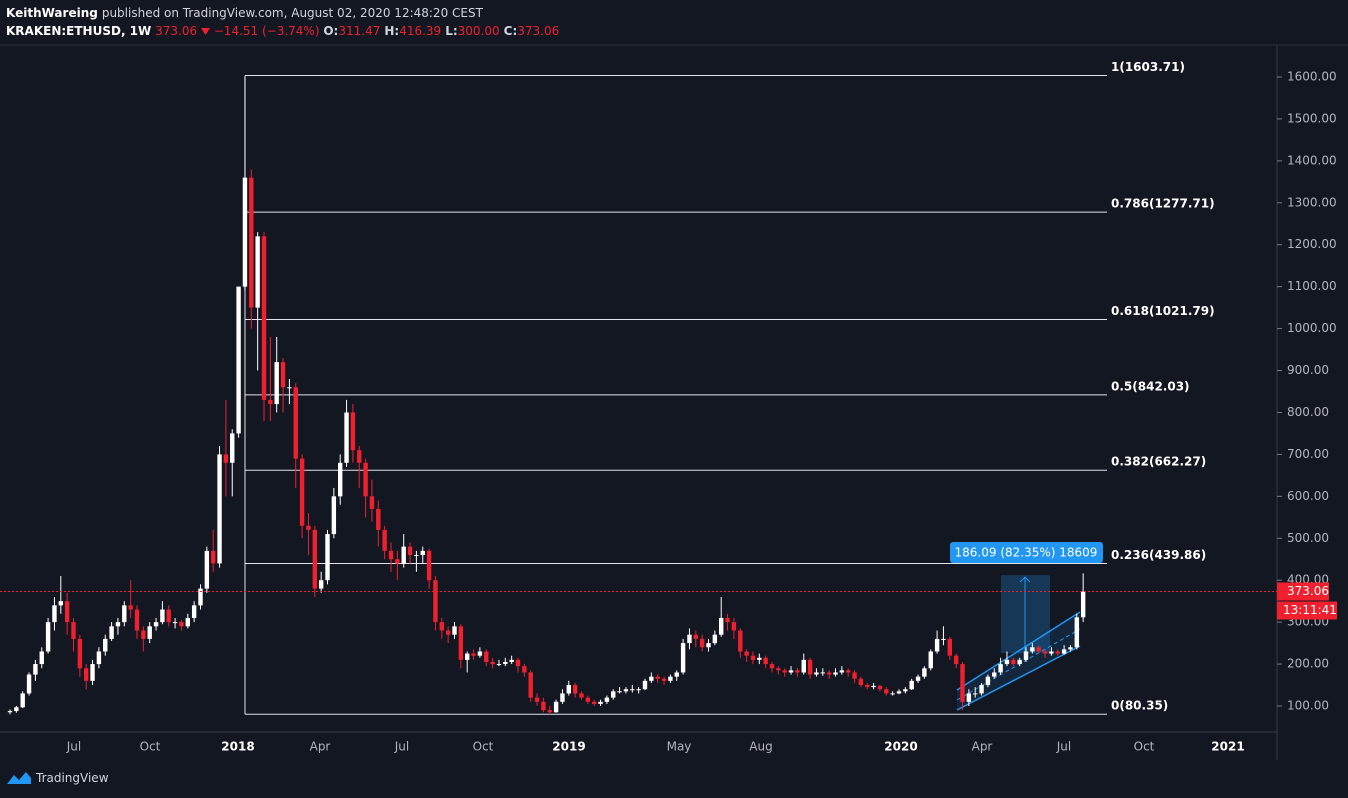 The image size is (1348, 798). Describe the element at coordinates (72, 778) in the screenshot. I see `brand: TradingView` at that location.